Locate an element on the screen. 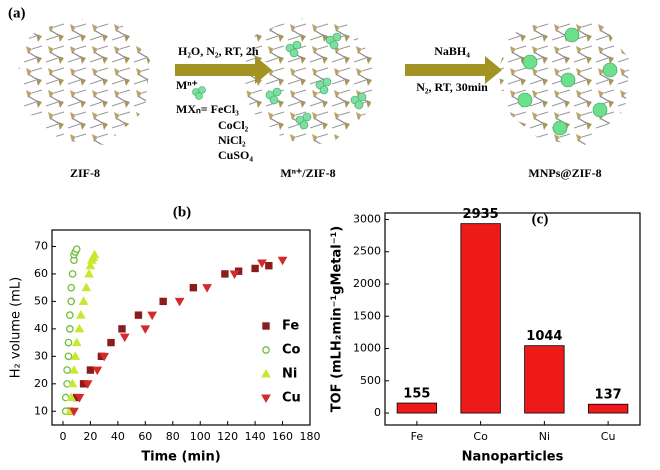 The width and height of the screenshot is (660, 470). y-tick-label: 50 is located at coordinates (41, 300).